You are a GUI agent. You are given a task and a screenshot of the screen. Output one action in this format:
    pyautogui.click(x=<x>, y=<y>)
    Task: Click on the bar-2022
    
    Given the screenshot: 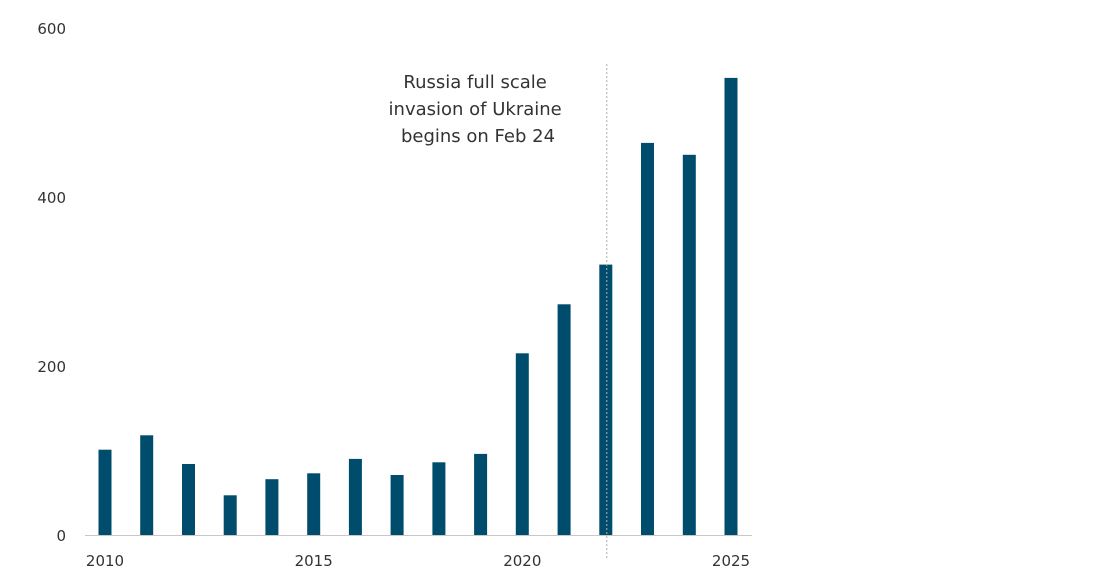 What is the action you would take?
    pyautogui.click(x=606, y=399)
    